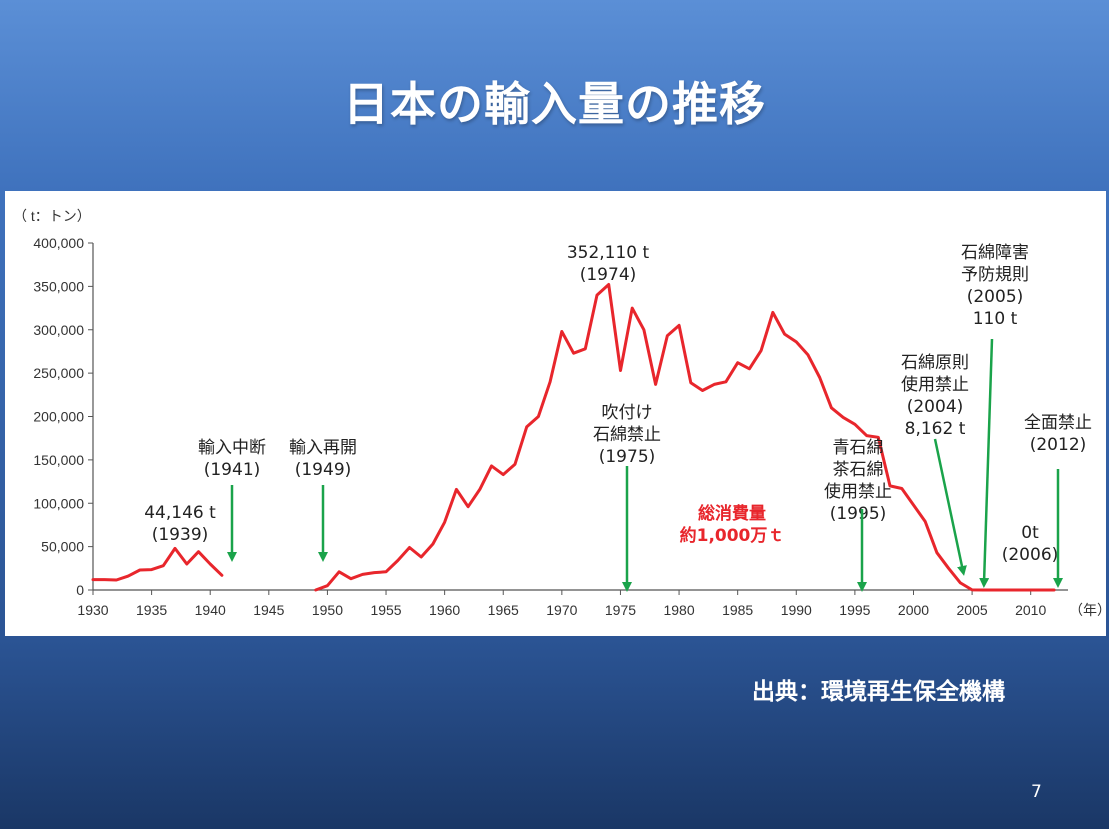 The height and width of the screenshot is (829, 1109). Describe the element at coordinates (554, 104) in the screenshot. I see `slide-title: 日本の輸入量の推移` at that location.